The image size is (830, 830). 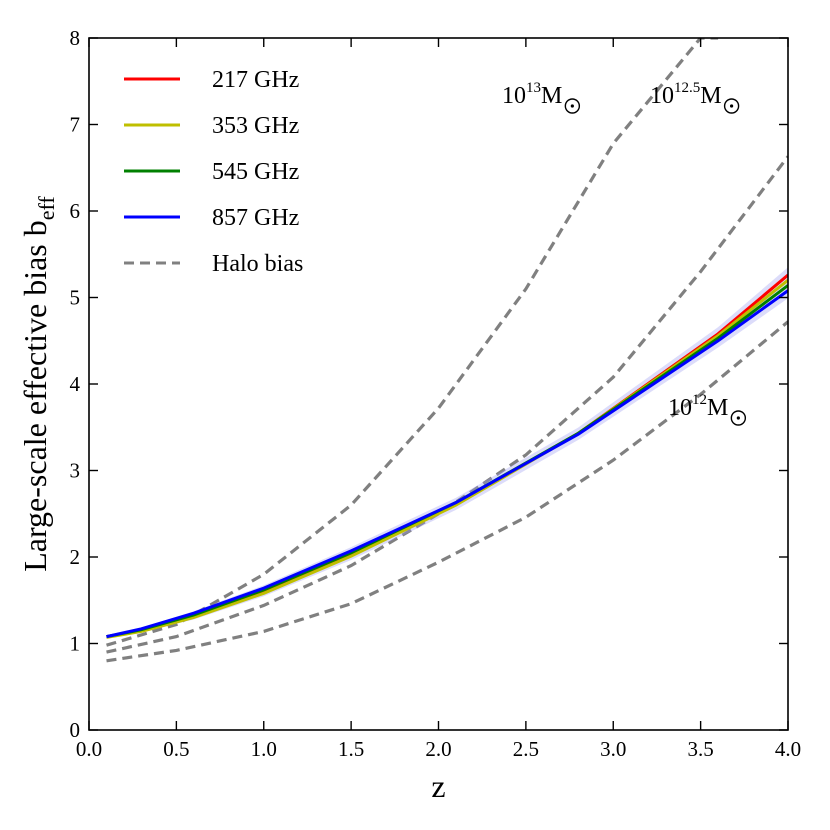 What do you see at coordinates (75, 471) in the screenshot?
I see `y-tick-label: 3` at bounding box center [75, 471].